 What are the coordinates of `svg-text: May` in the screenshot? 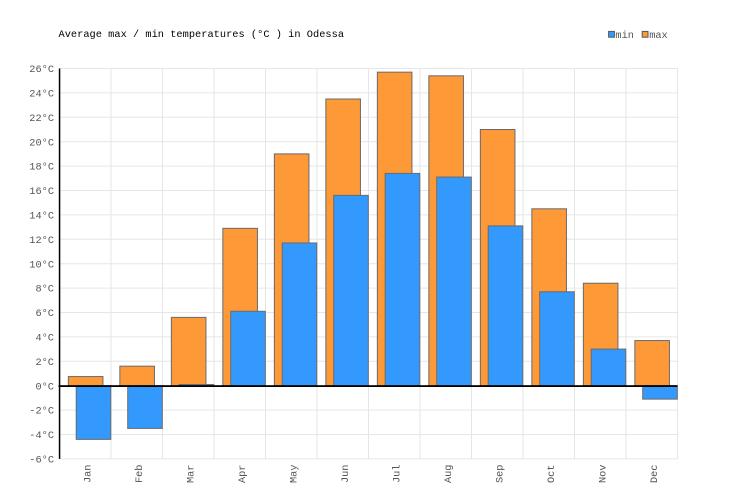 It's located at (295, 474).